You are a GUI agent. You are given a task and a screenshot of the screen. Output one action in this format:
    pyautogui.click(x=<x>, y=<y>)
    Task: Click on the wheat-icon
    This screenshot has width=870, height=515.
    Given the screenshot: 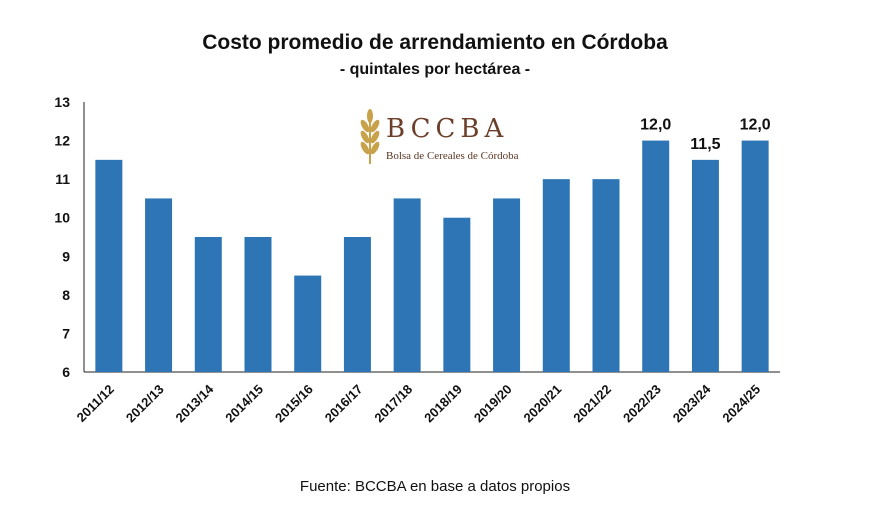 What is the action you would take?
    pyautogui.click(x=370, y=136)
    